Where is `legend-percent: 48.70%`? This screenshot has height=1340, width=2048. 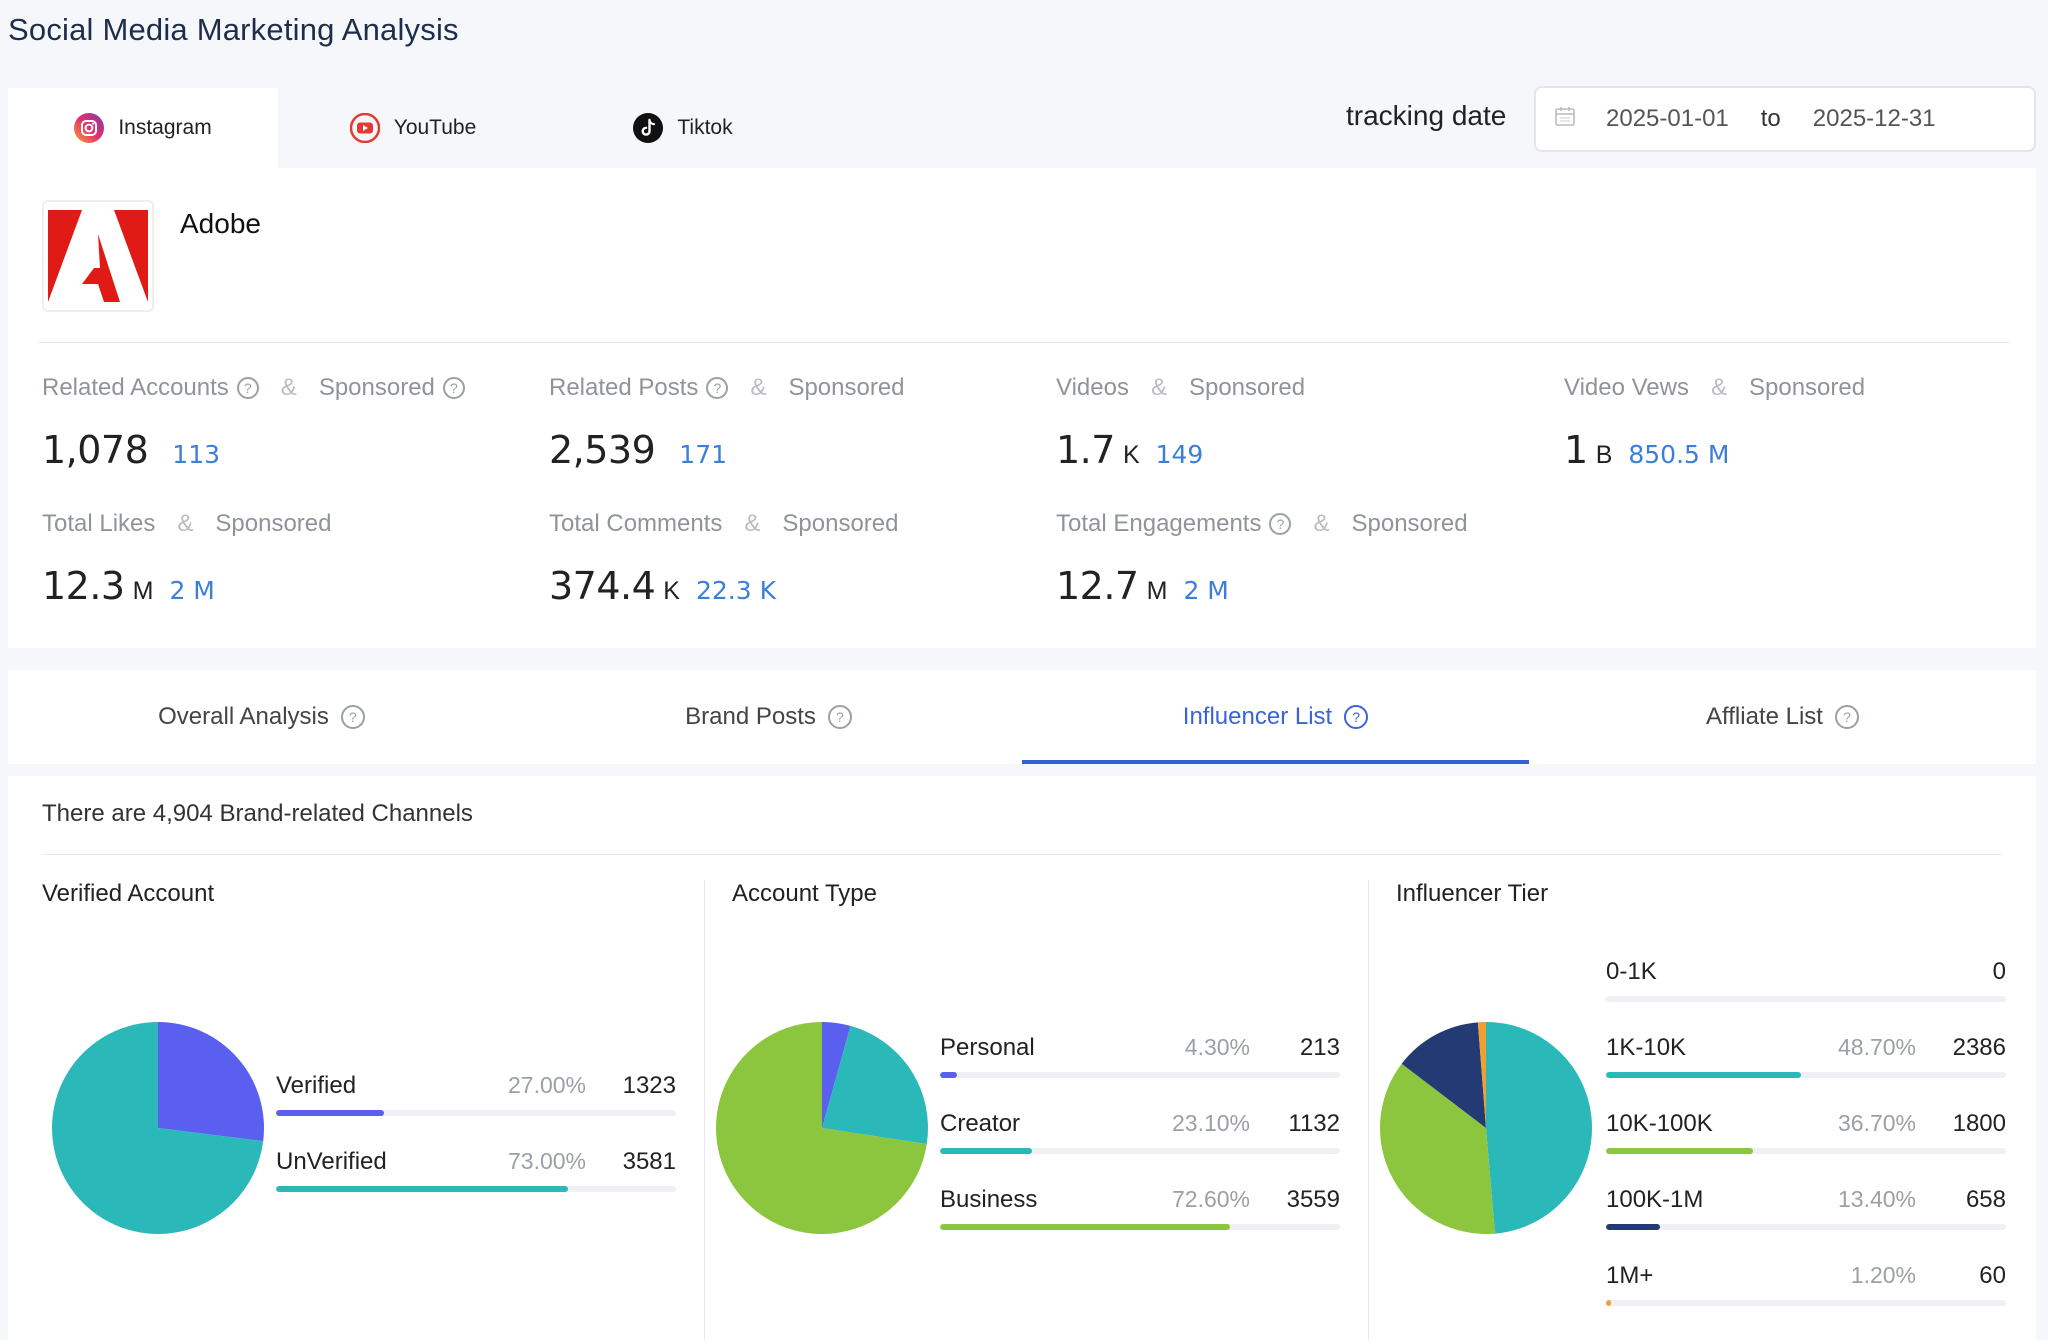 legend-percent: 48.70% is located at coordinates (1876, 1047).